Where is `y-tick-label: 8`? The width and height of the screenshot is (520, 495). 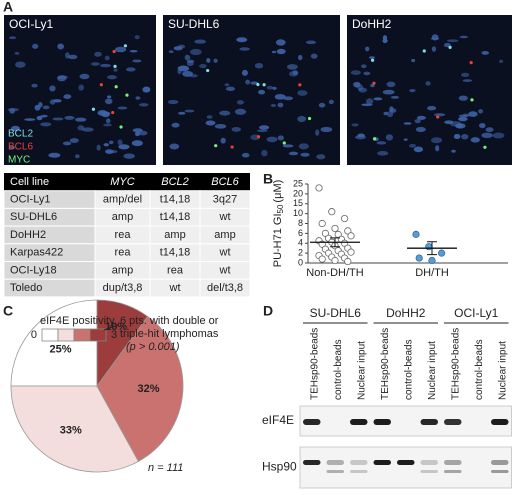 y-tick-label: 8 is located at coordinates (300, 223).